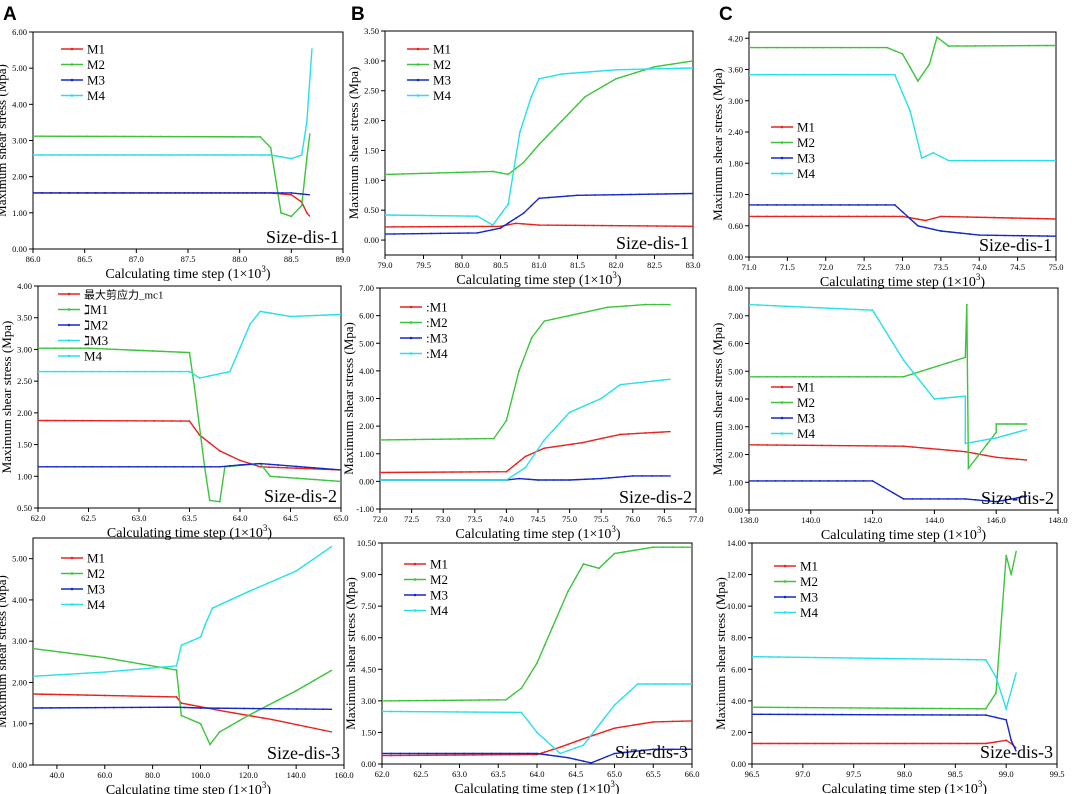 Image resolution: width=1072 pixels, height=794 pixels. Describe the element at coordinates (183, 696) in the screenshot. I see `series-line-m2` at that location.